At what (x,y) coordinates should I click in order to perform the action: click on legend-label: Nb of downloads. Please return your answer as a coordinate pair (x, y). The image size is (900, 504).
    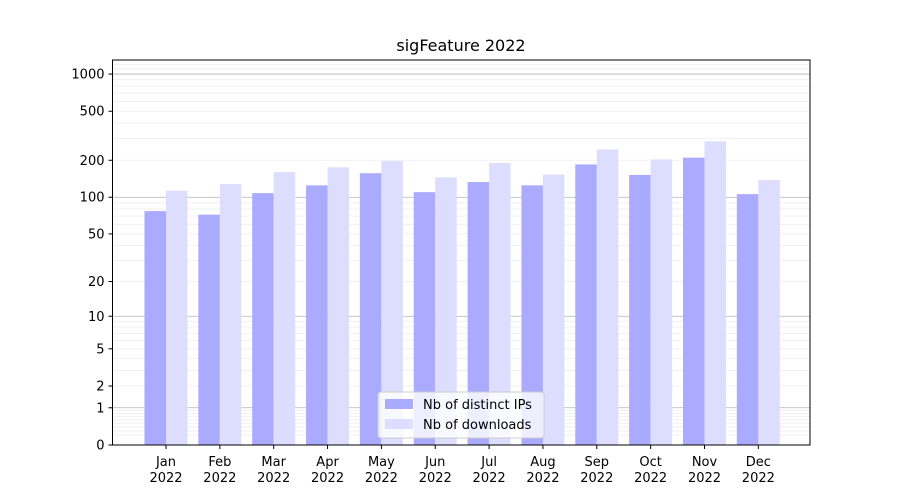
    Looking at the image, I should click on (477, 425).